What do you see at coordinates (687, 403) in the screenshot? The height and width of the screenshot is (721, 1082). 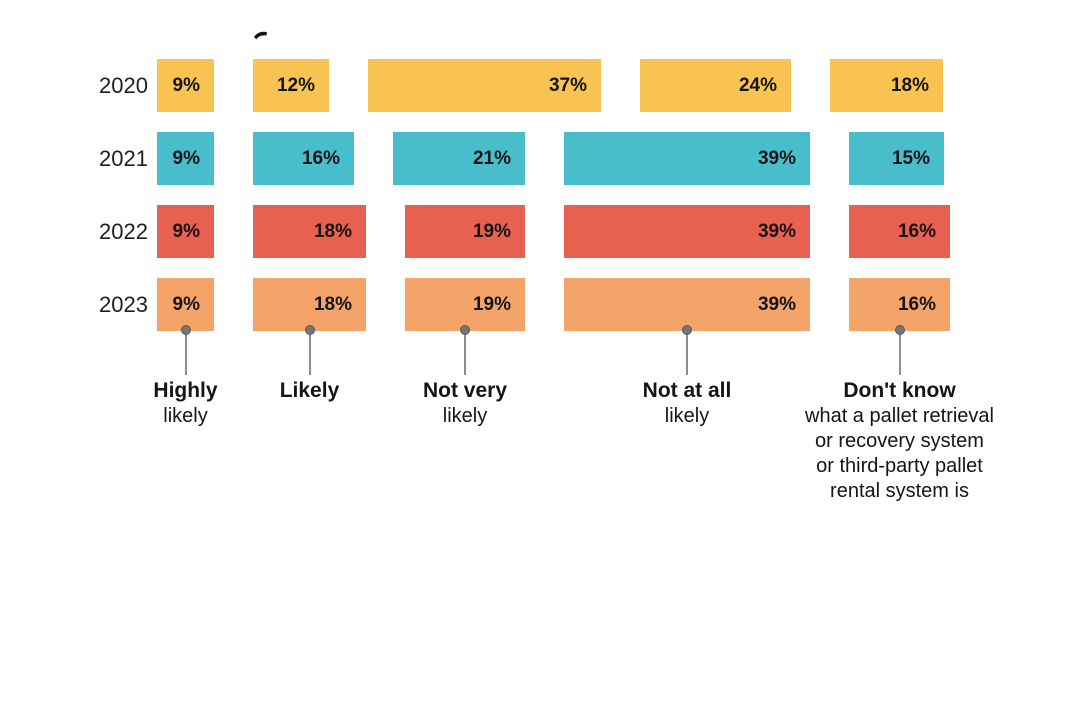 I see `category-label: Not at all likely` at bounding box center [687, 403].